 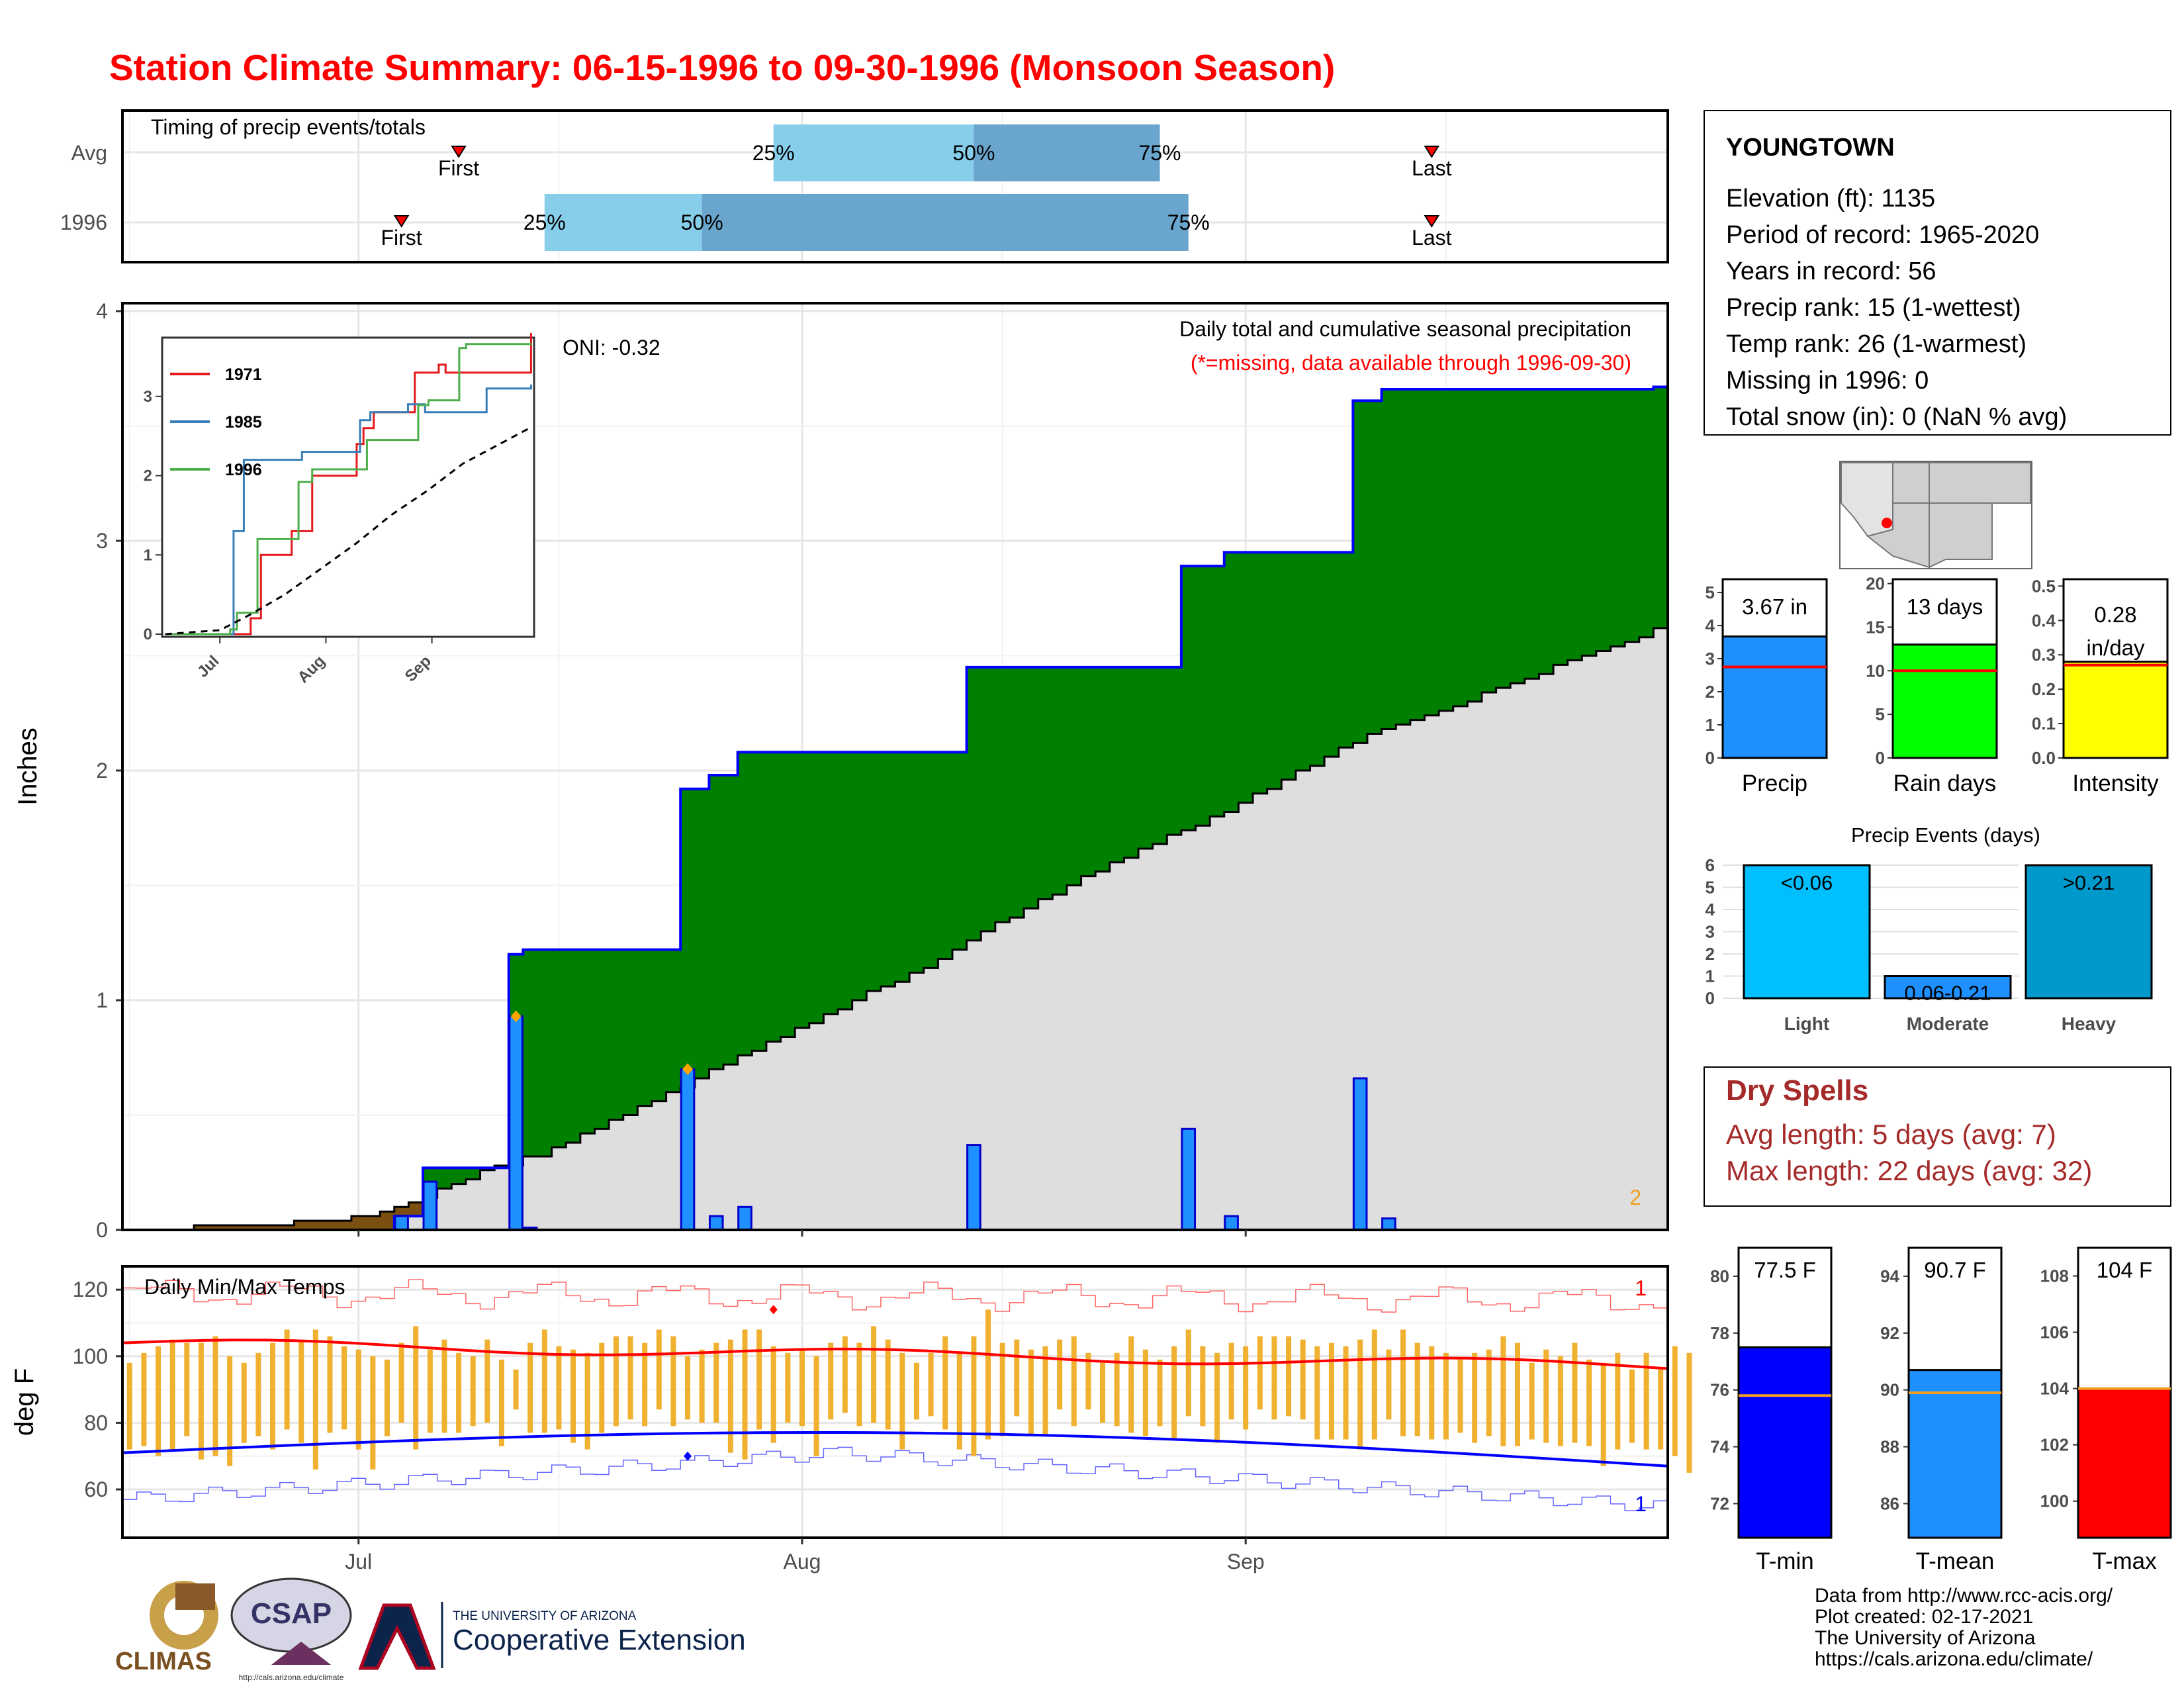 What do you see at coordinates (2089, 882) in the screenshot?
I see `precip-events-bar-range: >0.21` at bounding box center [2089, 882].